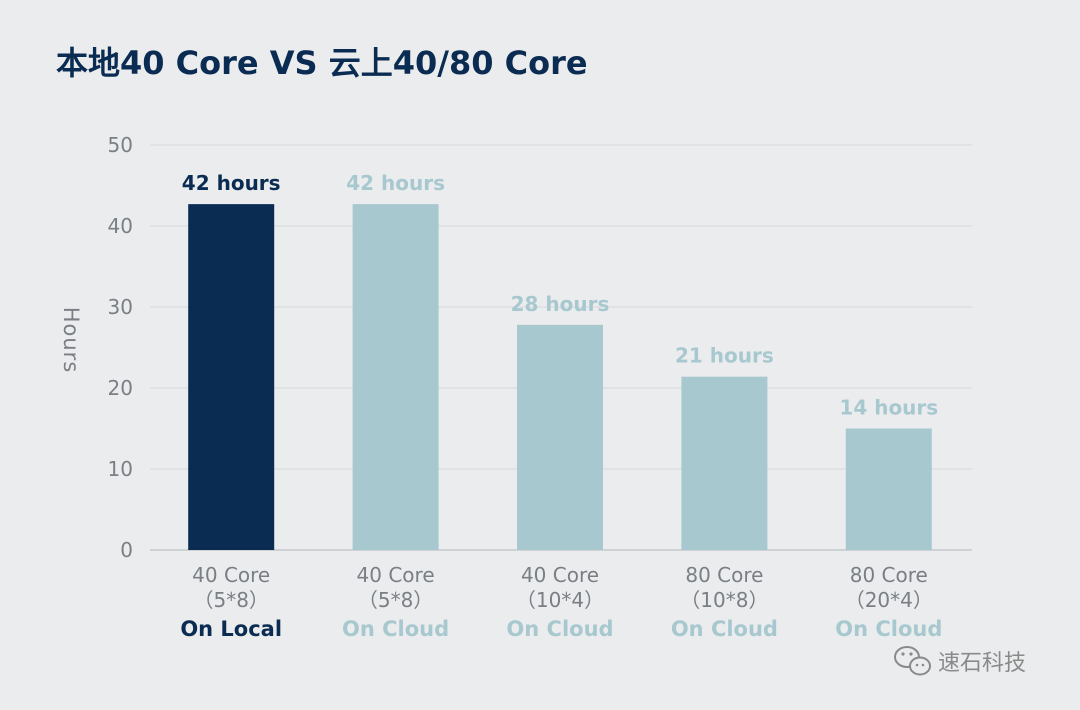 The width and height of the screenshot is (1080, 710). Describe the element at coordinates (120, 347) in the screenshot. I see `y-axis-ticks: 0 10 20 30 40 50` at that location.